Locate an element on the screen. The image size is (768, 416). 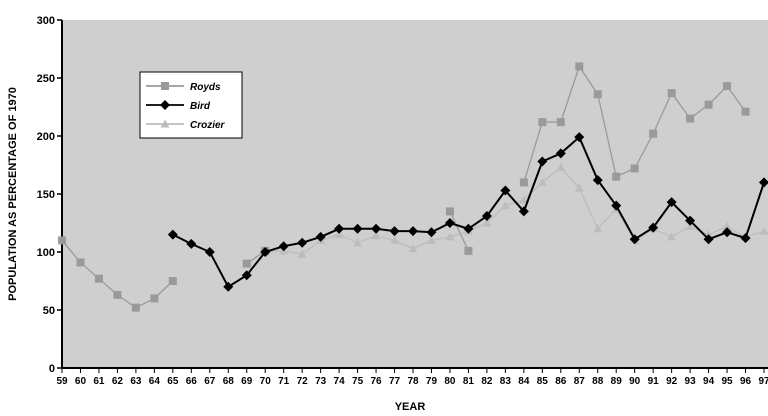
x-tick-label: 96 is located at coordinates (746, 381).